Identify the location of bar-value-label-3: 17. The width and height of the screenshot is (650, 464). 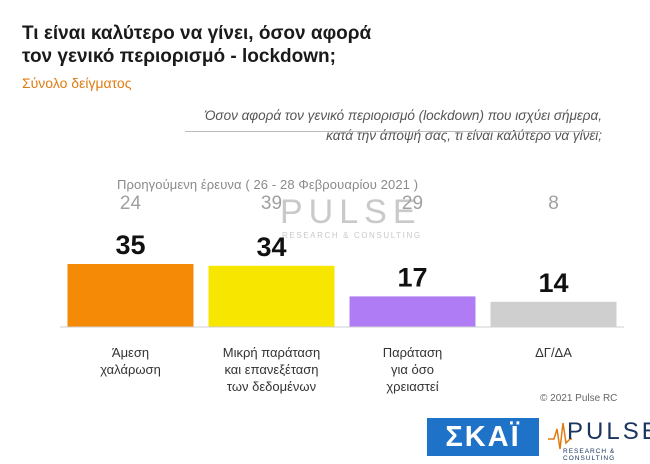
(412, 277).